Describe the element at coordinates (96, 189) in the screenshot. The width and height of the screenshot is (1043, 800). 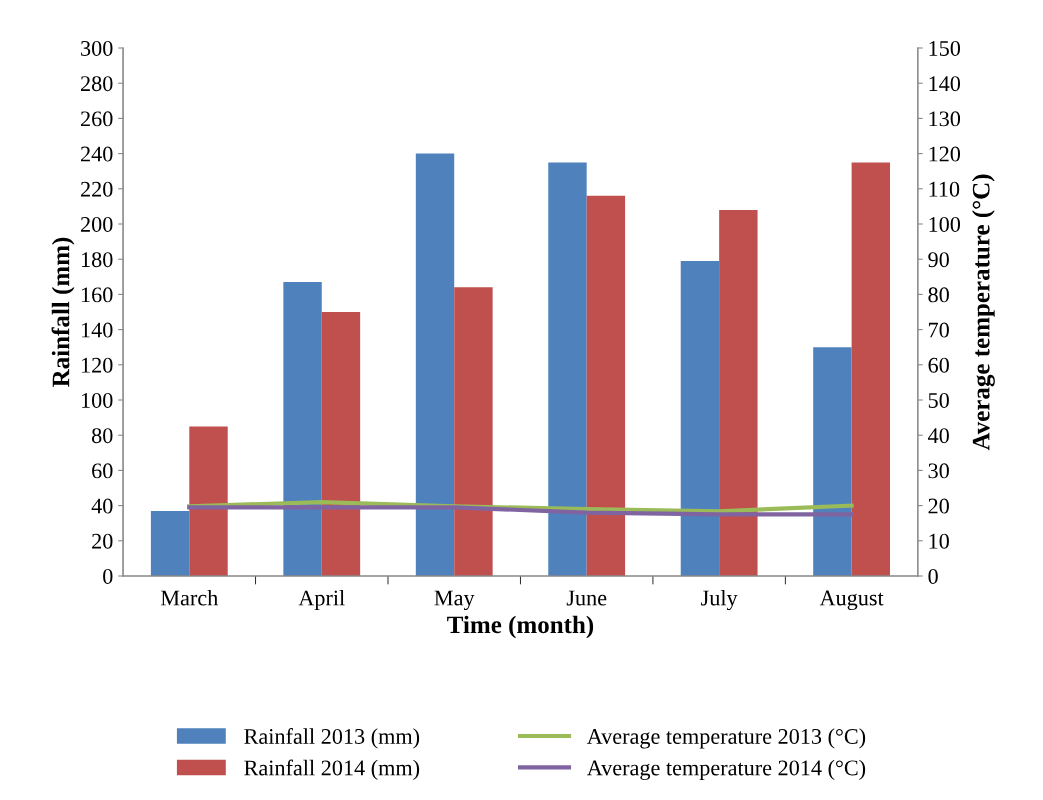
I see `y-tick-label: 220` at that location.